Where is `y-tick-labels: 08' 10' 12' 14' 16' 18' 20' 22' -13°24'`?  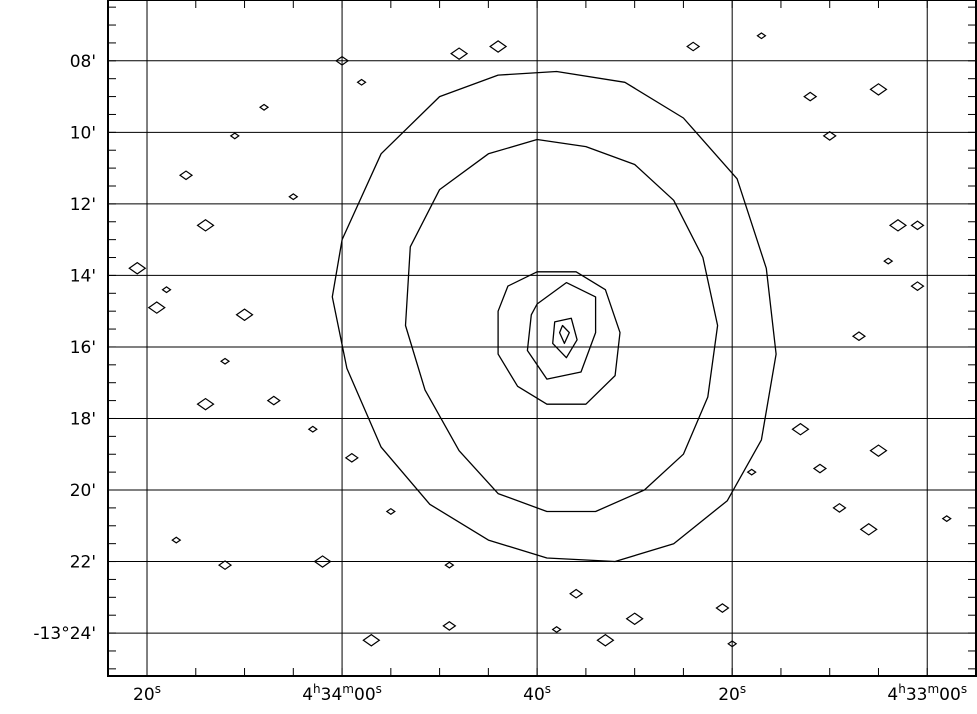 y-tick-labels: 08' 10' 12' 14' 16' 18' 20' 22' -13°24' is located at coordinates (64, 348).